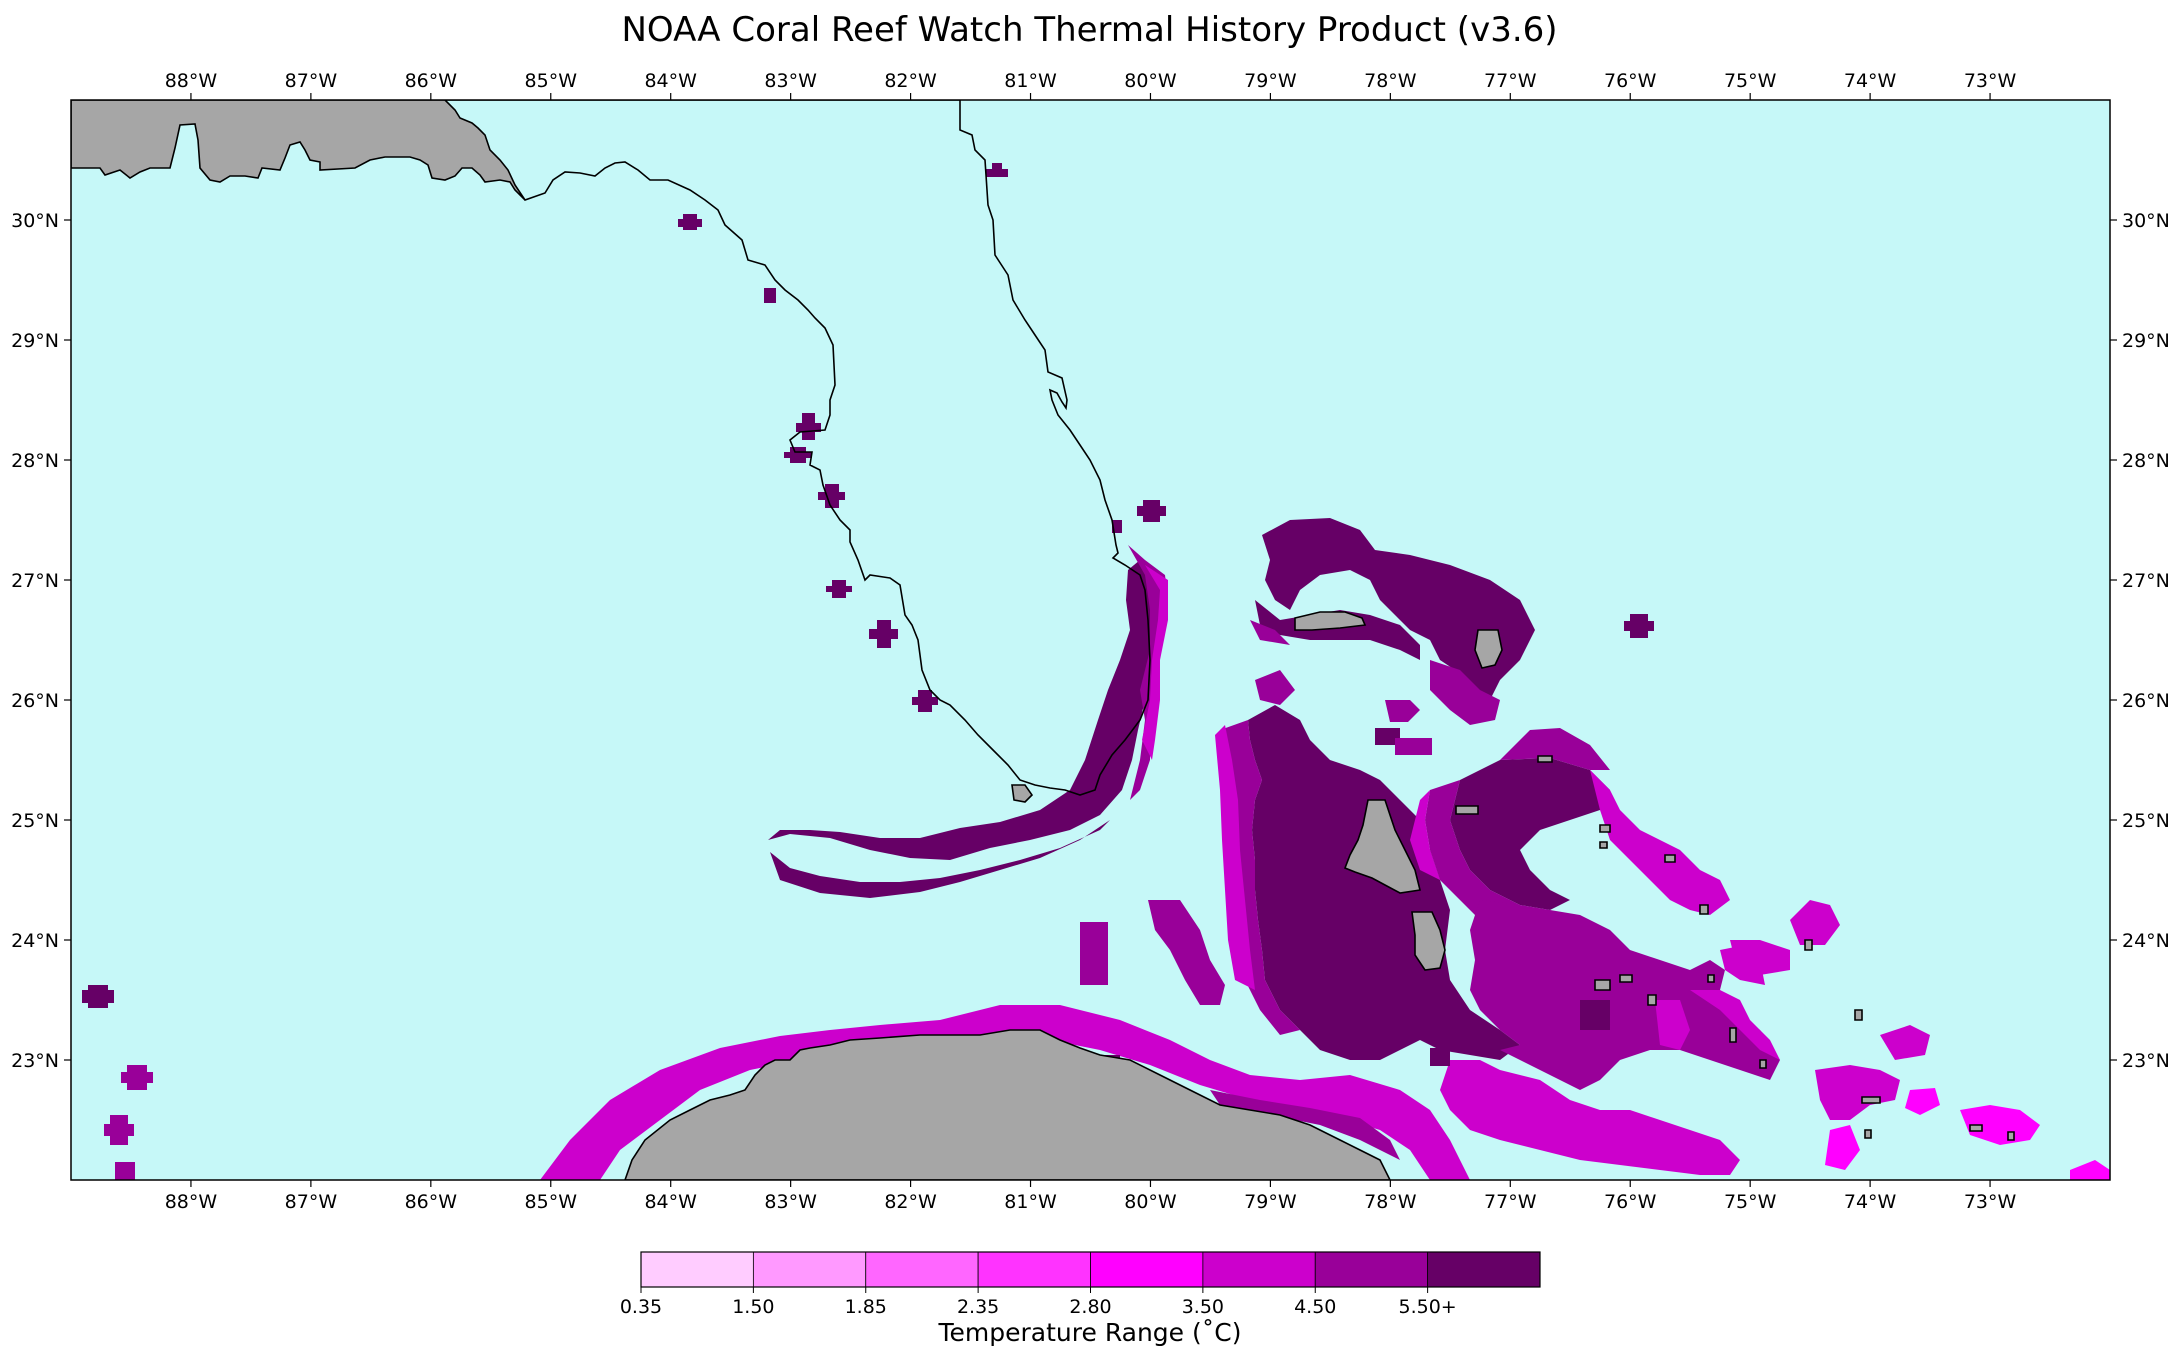  Describe the element at coordinates (1038, 1302) in the screenshot. I see `colorbar-ticks: 0.35 1.50 1.85 2.35 2.80 3.50 4.50 5.50+` at that location.